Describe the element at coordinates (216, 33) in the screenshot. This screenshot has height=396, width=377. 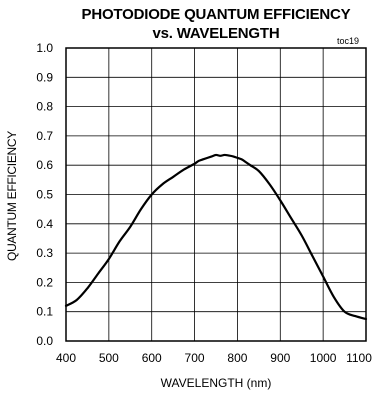
I see `chart-title-line-2: vs. WAVELENGTH` at that location.